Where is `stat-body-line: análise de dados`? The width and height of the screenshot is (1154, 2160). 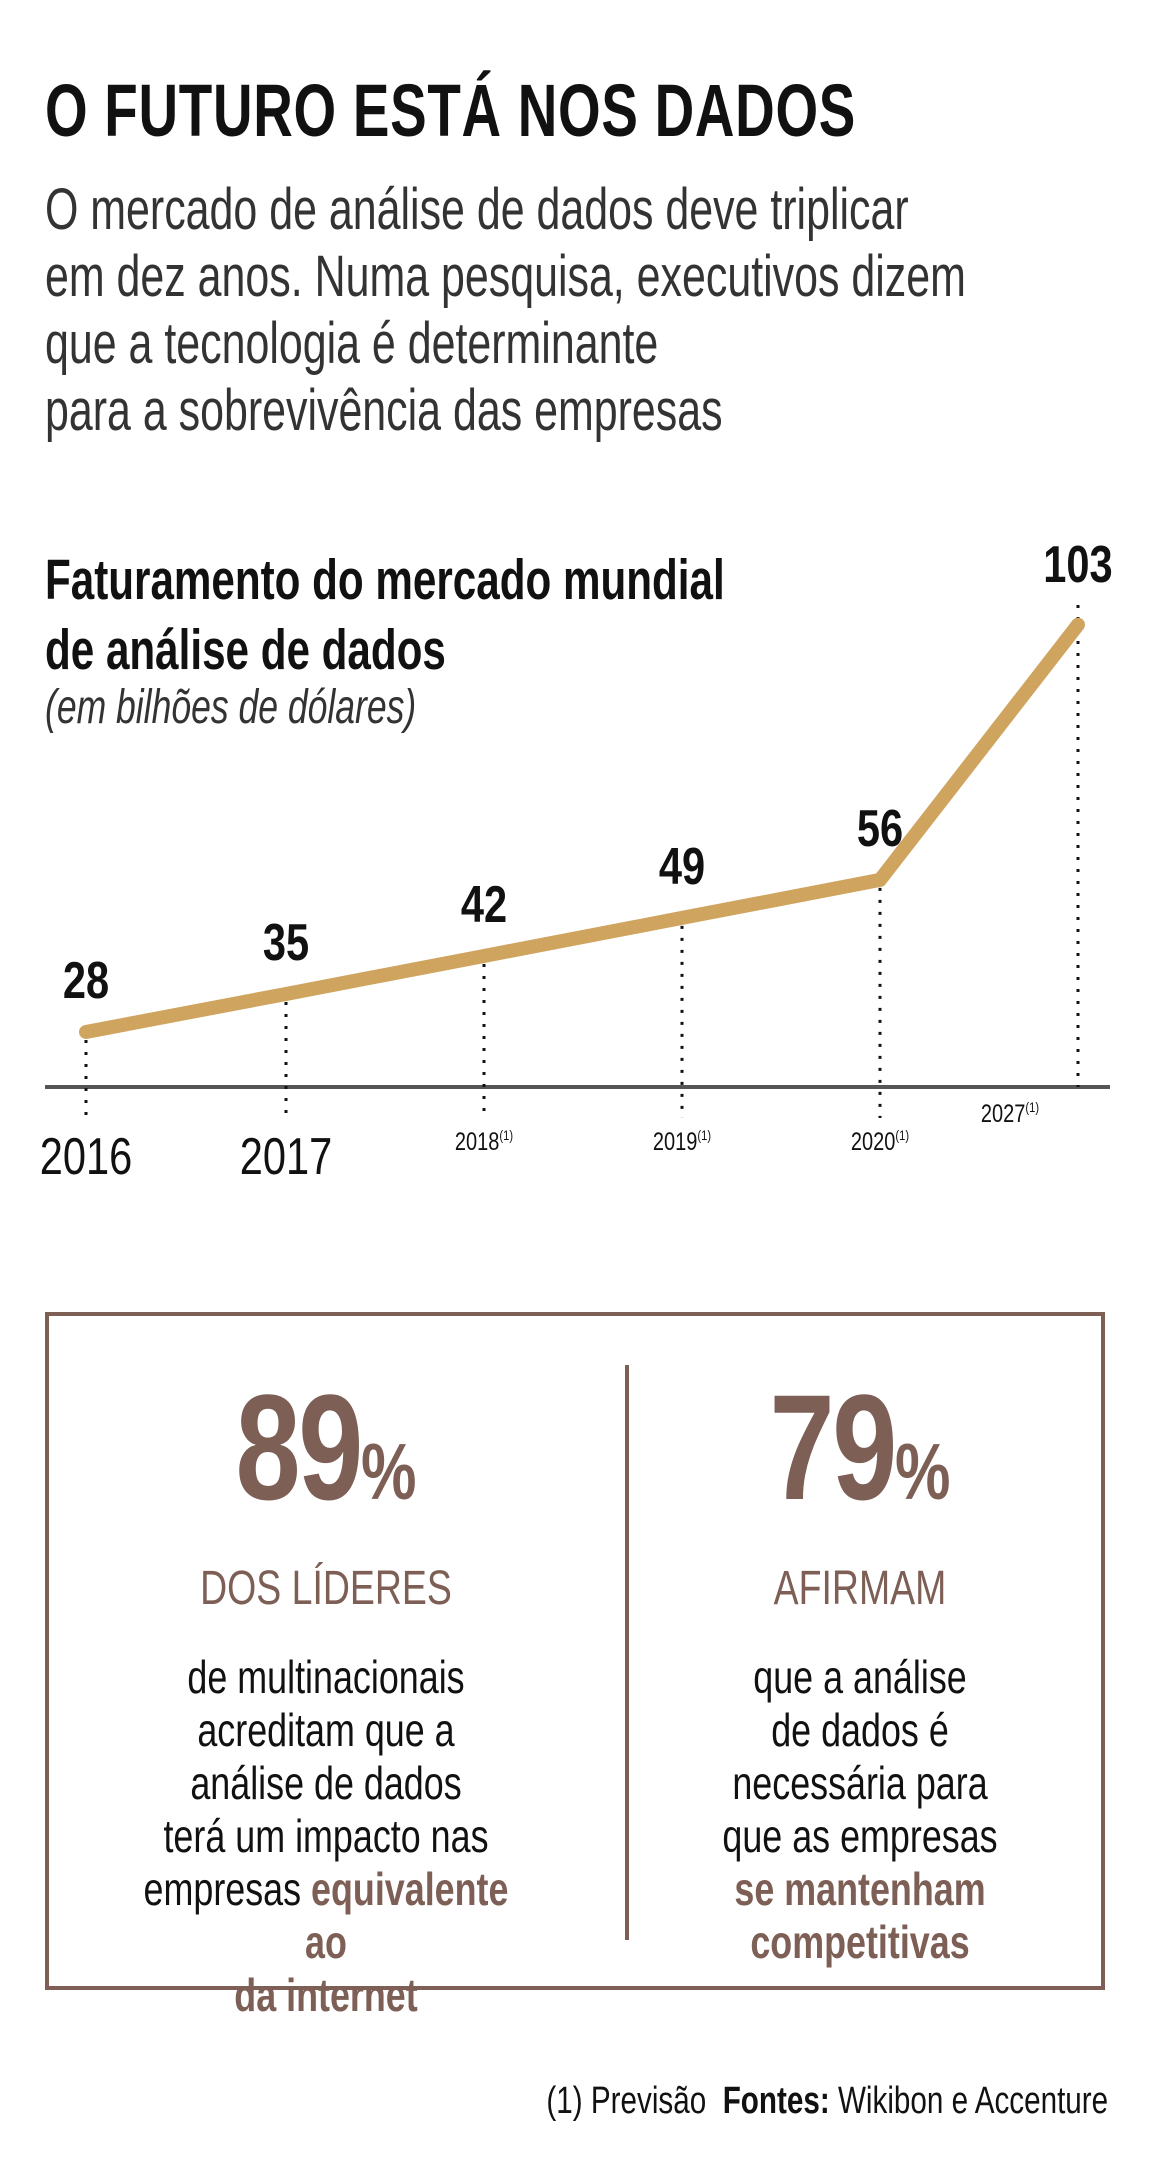
stat-body-line: análise de dados is located at coordinates (326, 1783).